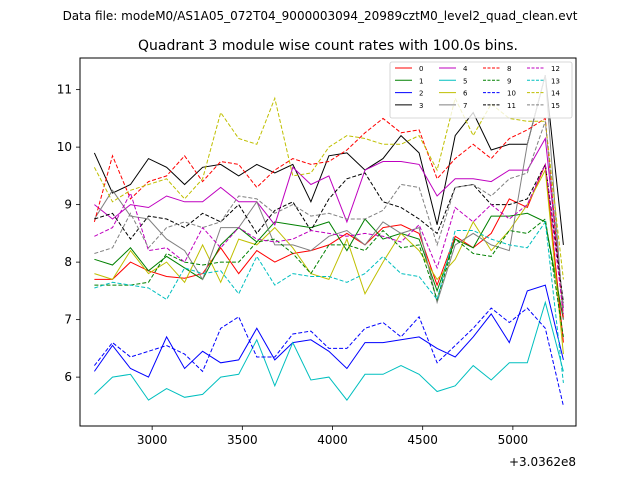 The image size is (640, 480). What do you see at coordinates (421, 81) in the screenshot?
I see `legend-label-1: 1` at bounding box center [421, 81].